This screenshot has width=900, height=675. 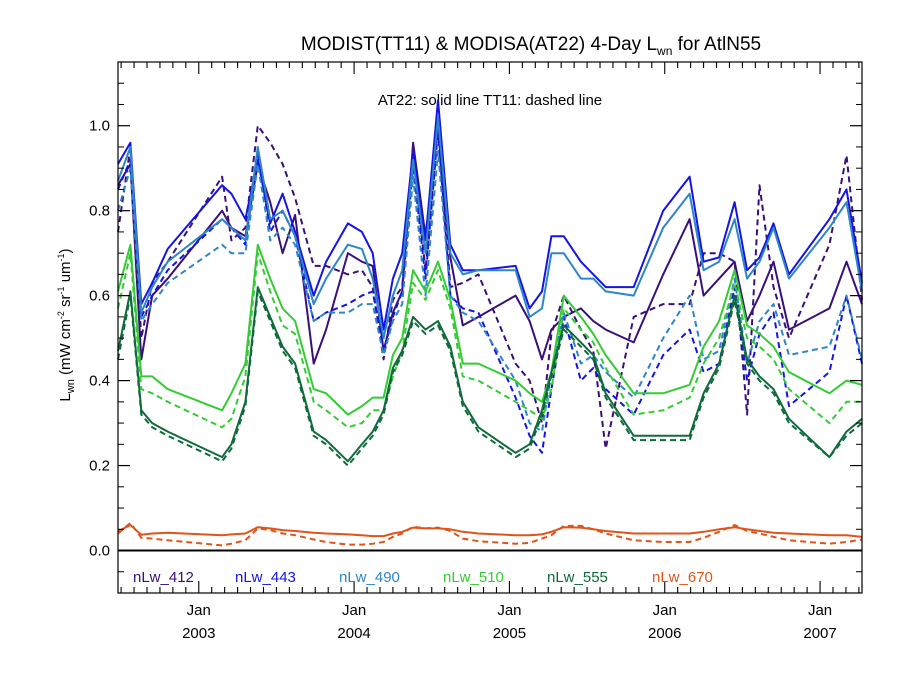 What do you see at coordinates (577, 577) in the screenshot?
I see `legend-entry-nlw-555: nLw_555` at bounding box center [577, 577].